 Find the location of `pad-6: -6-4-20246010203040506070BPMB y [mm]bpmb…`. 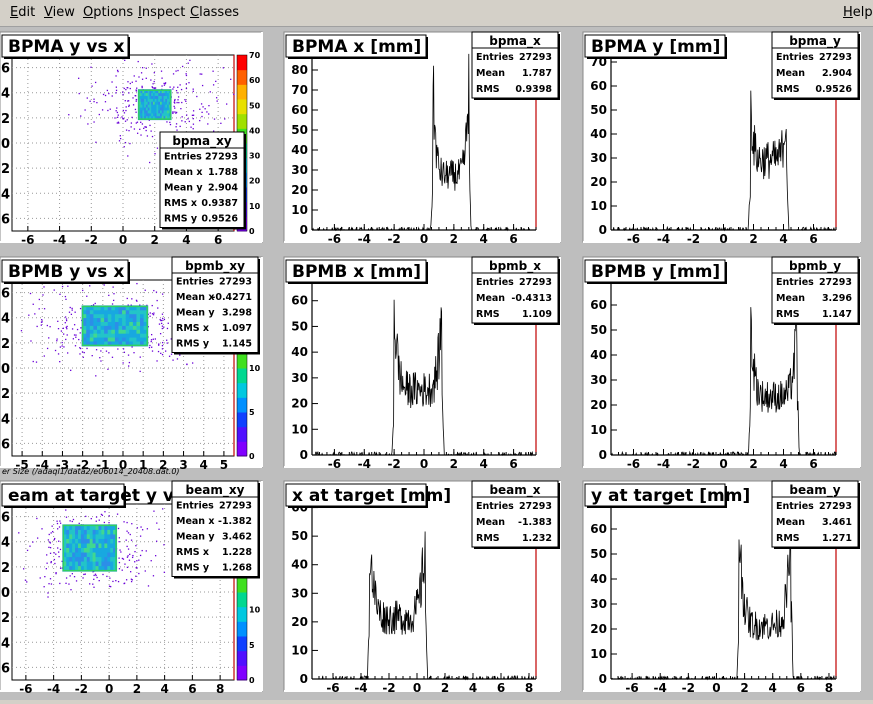

pad-6: -6-4-20246010203040506070BPMB y [mm]bpmb… is located at coordinates (721, 363).